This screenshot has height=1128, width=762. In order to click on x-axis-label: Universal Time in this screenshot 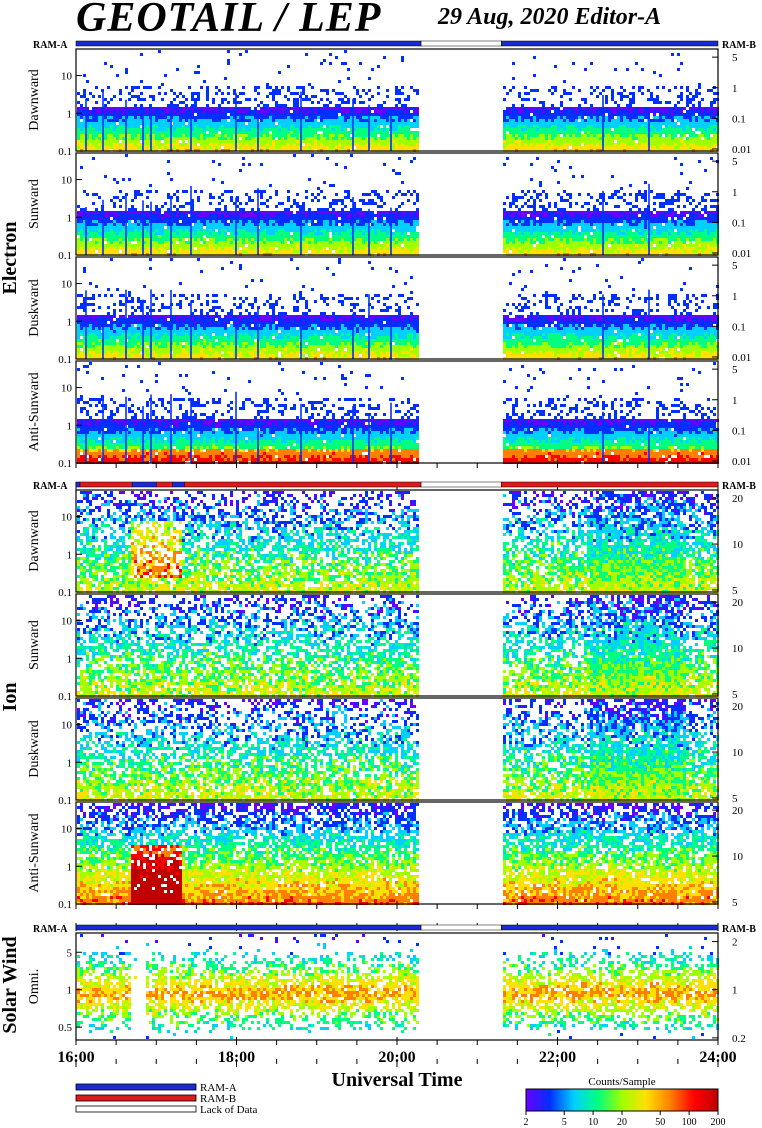, I will do `click(397, 1080)`.